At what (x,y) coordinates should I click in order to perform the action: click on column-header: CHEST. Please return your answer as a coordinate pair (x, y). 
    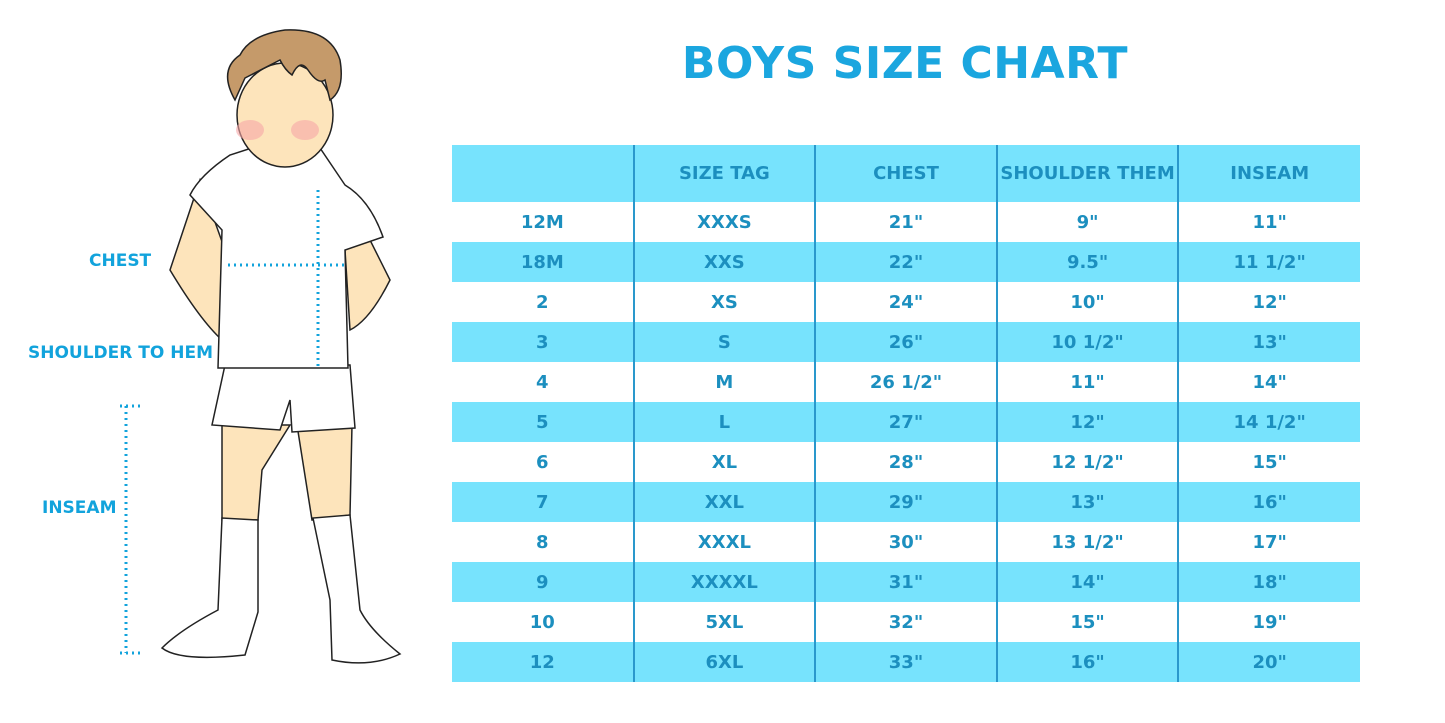
    Looking at the image, I should click on (905, 173).